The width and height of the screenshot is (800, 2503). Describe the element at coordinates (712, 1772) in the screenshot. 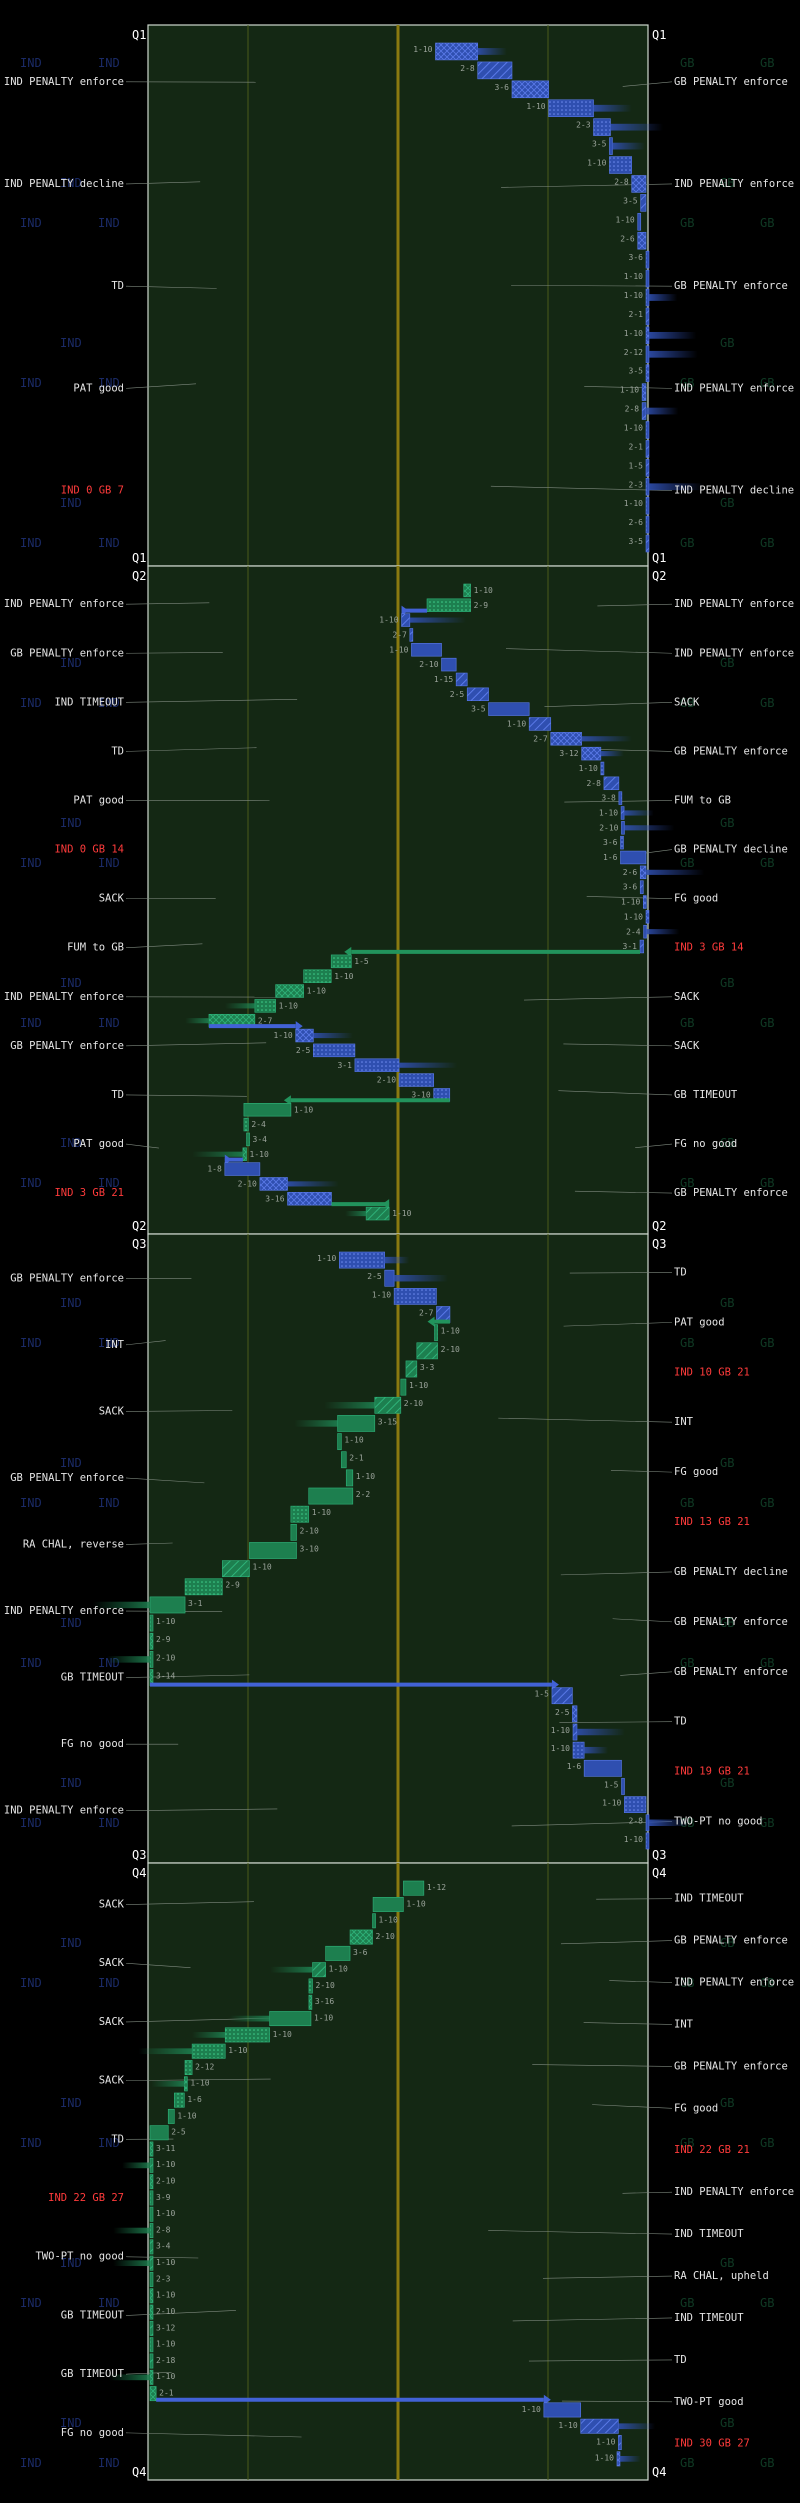

I see `score-label: IND 19 GB 21` at that location.